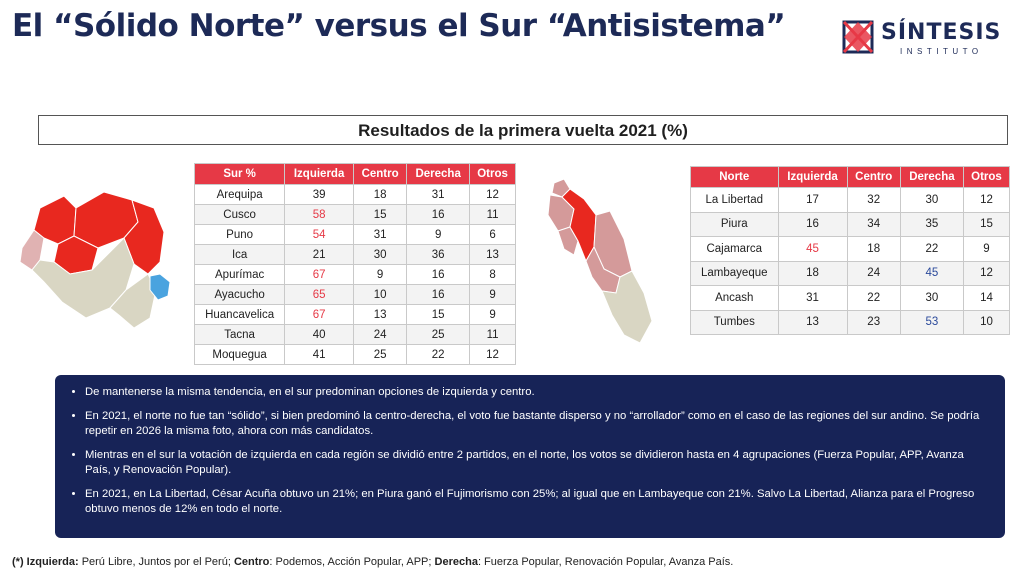 The image size is (1024, 578). I want to click on table-row: Cajamarca 45 18 22 9, so click(850, 249).